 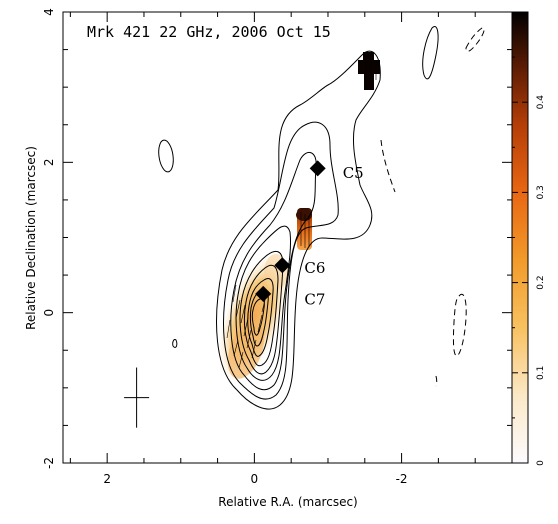 I want to click on x-tick-label: 2, so click(x=107, y=479).